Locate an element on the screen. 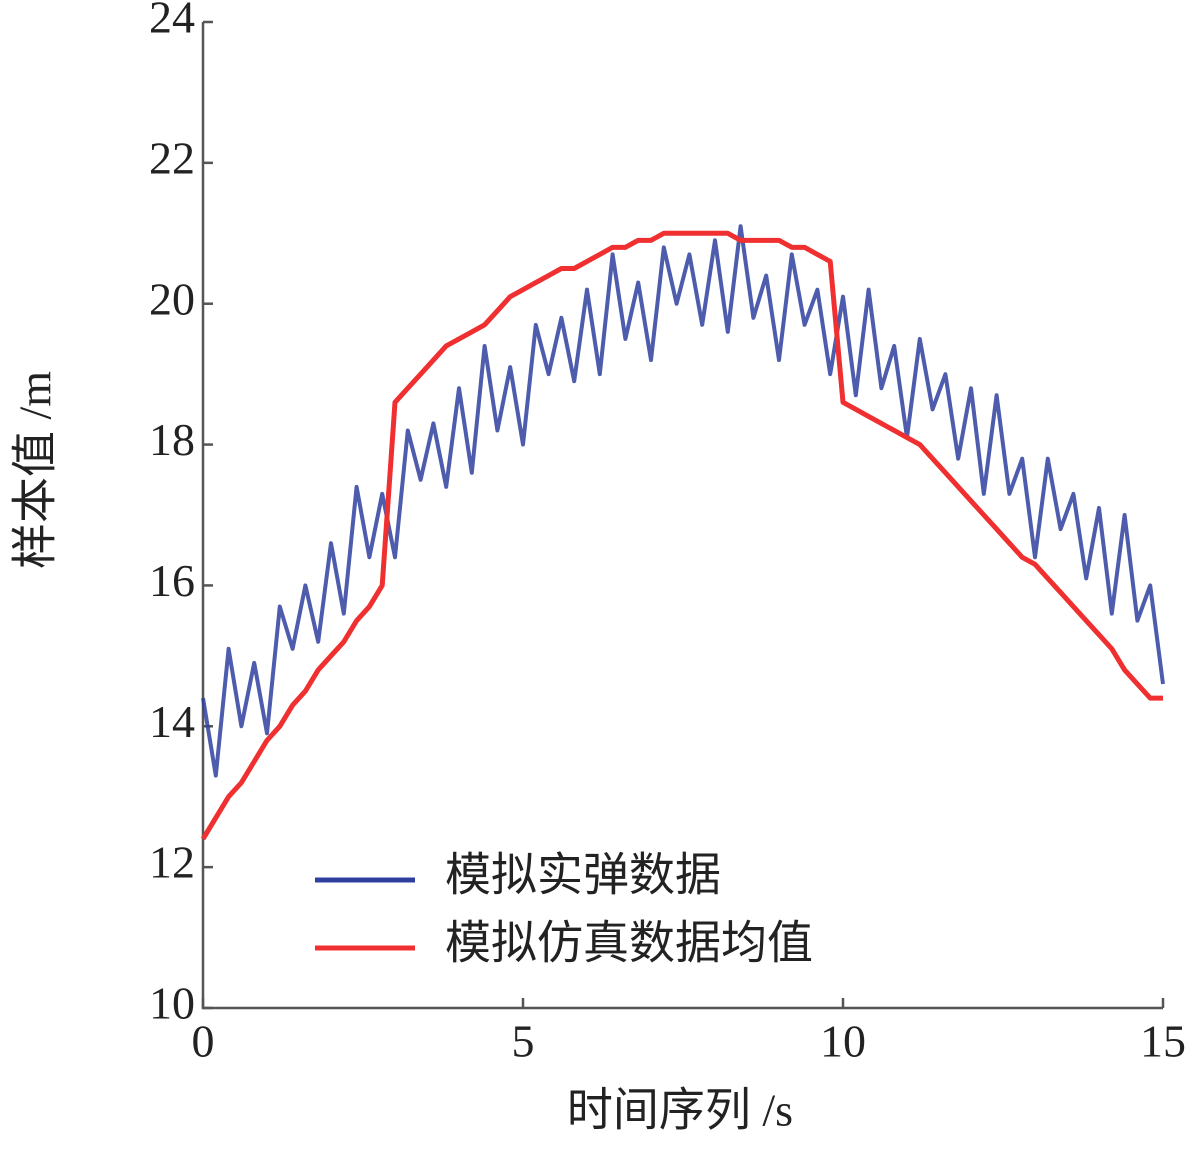  y-tick-label: 24 is located at coordinates (172, 21).